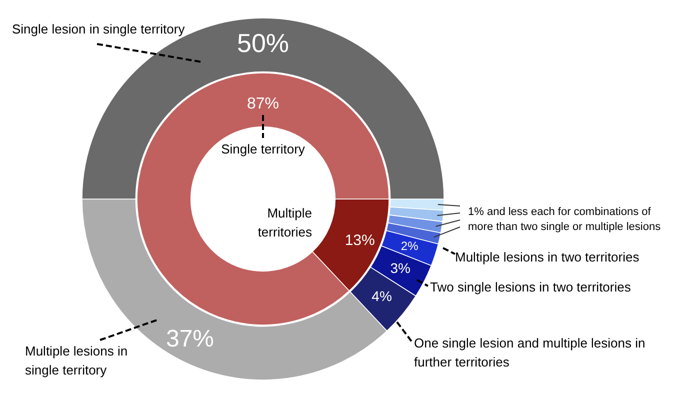  I want to click on data-label: 50%, so click(263, 43).